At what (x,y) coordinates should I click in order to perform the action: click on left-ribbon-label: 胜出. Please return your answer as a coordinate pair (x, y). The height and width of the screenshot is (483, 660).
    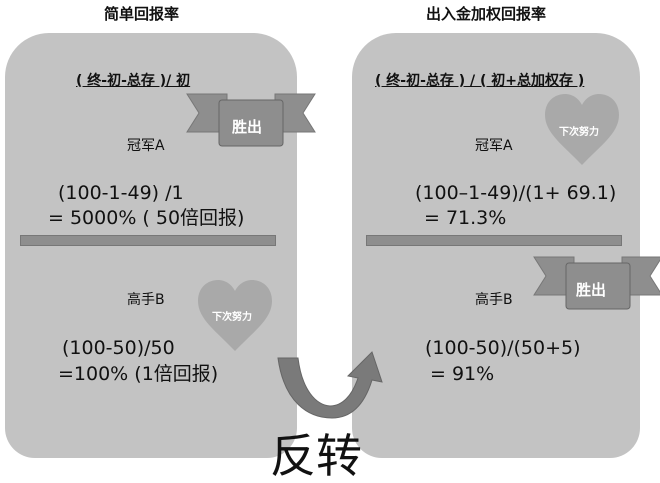
    Looking at the image, I should click on (247, 127).